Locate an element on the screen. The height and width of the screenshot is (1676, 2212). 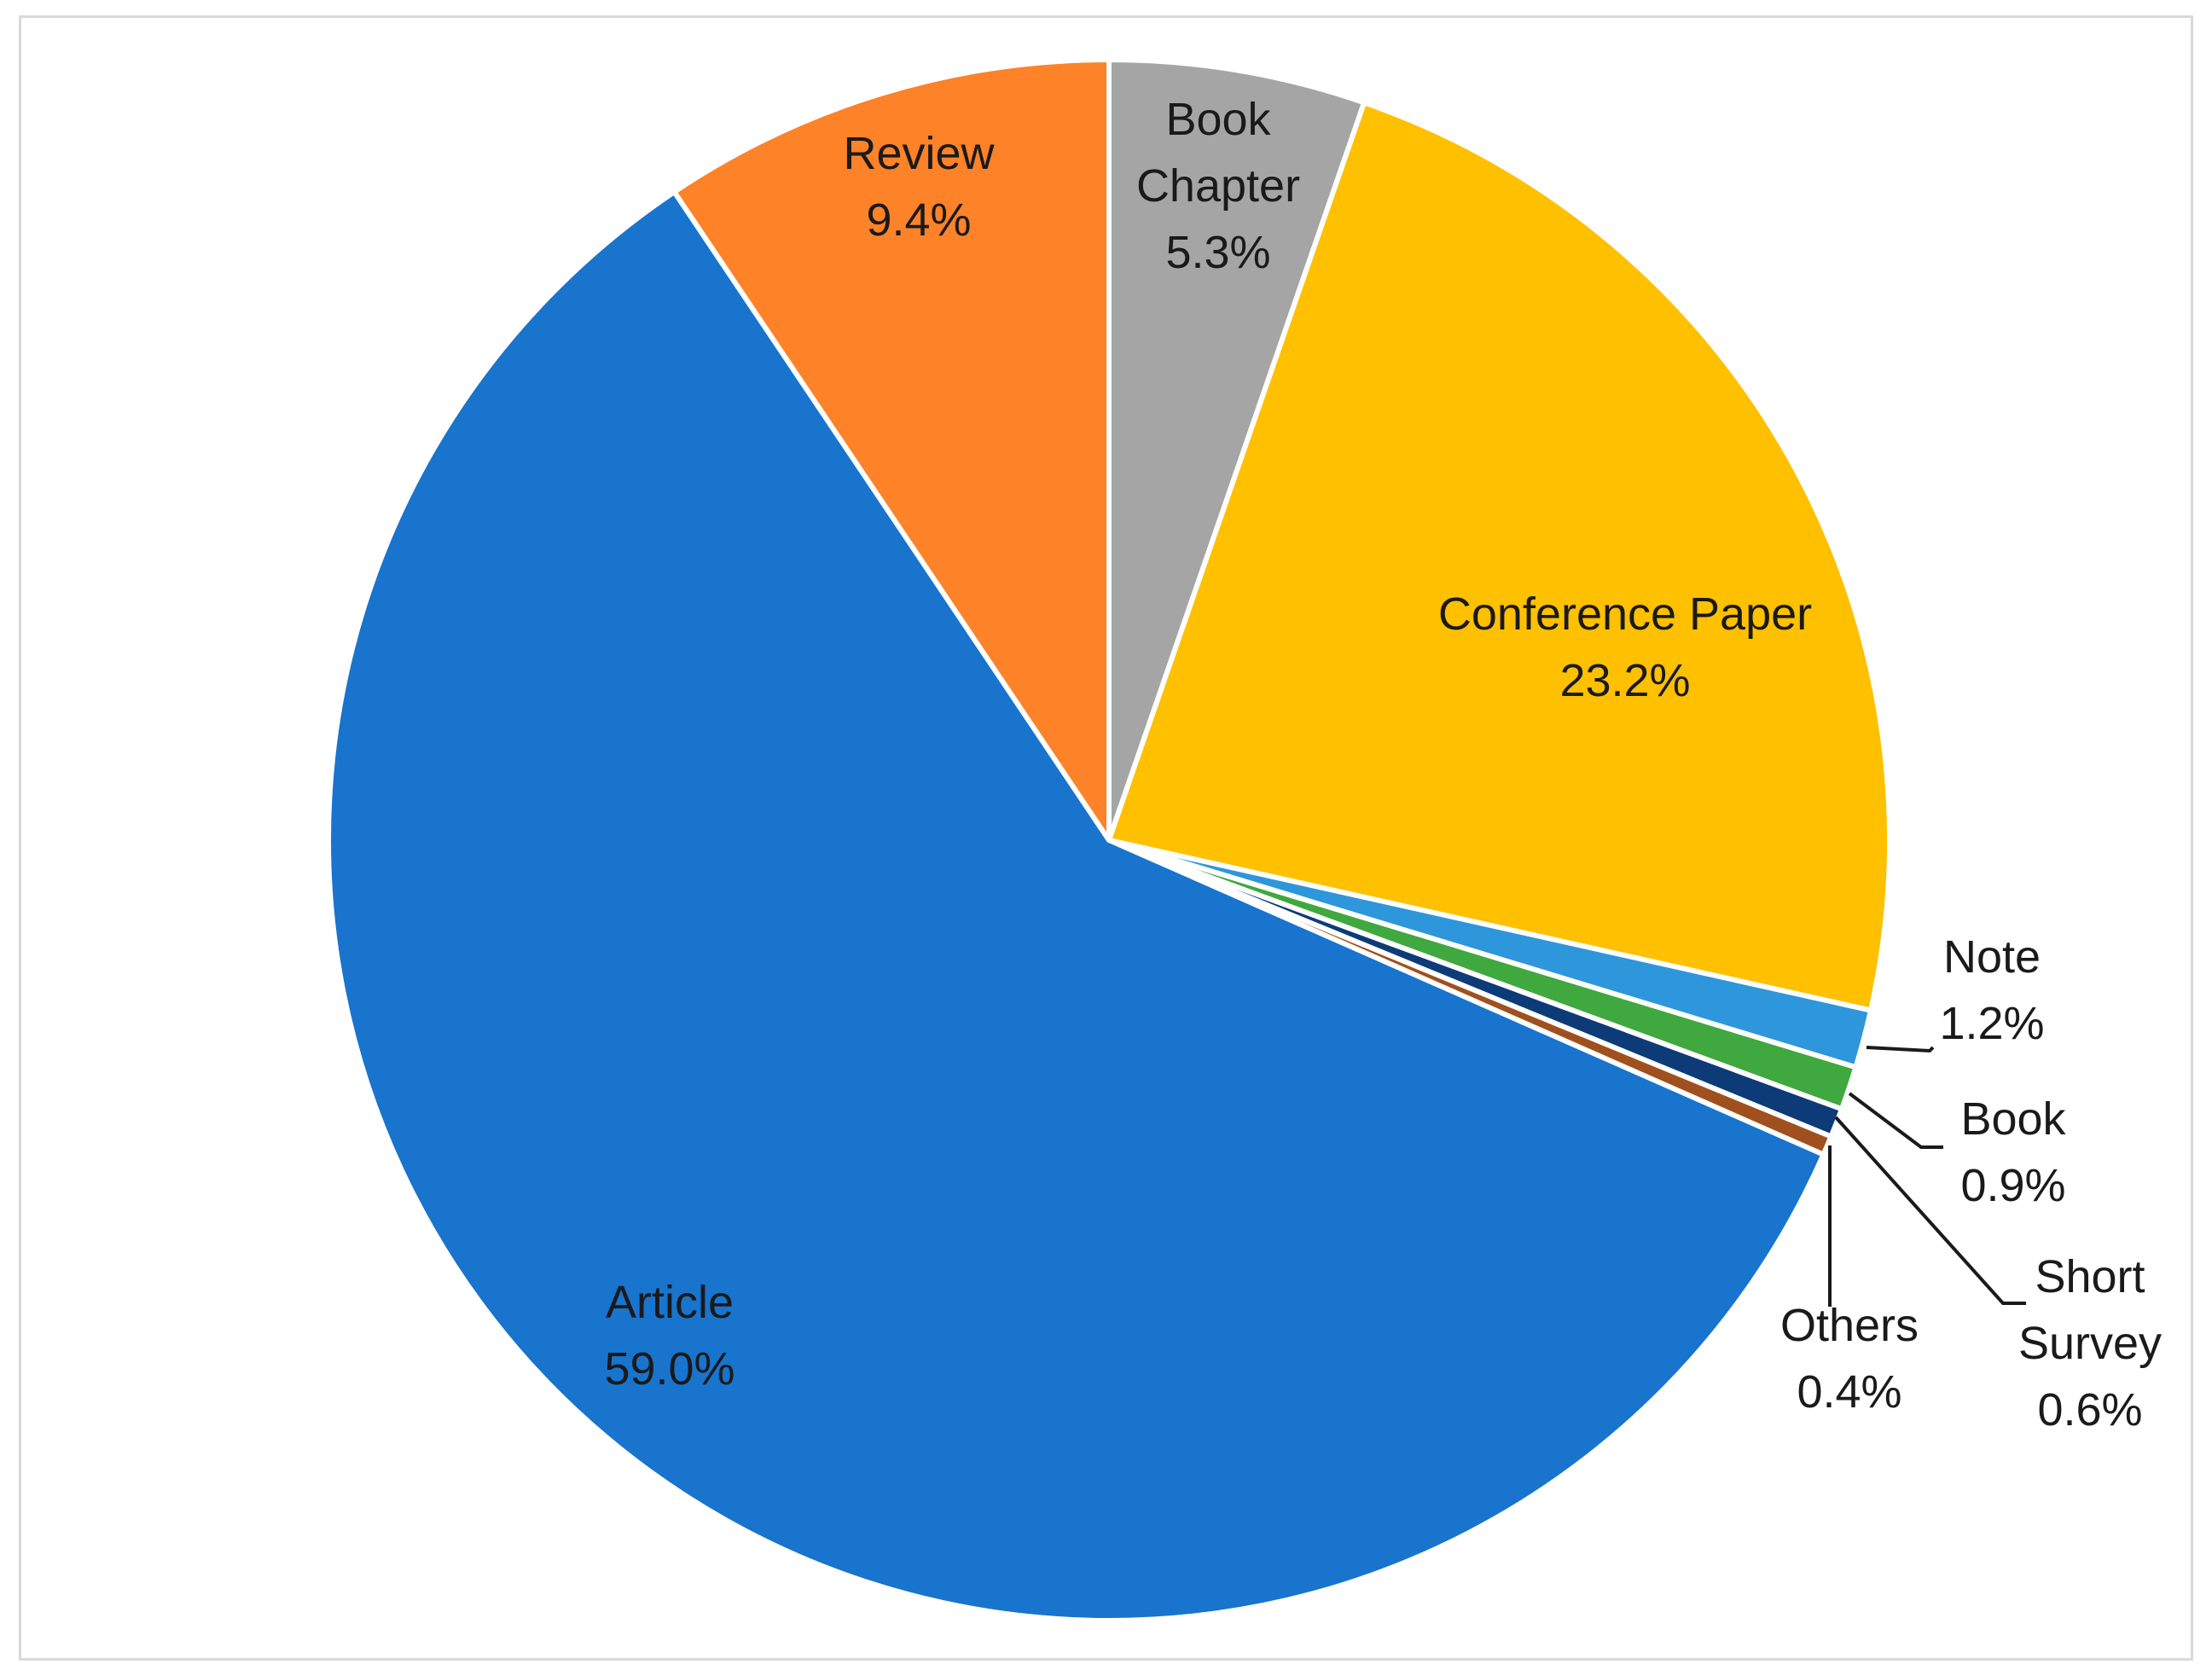
slice-label-others: Others 0.4% is located at coordinates (1849, 1359).